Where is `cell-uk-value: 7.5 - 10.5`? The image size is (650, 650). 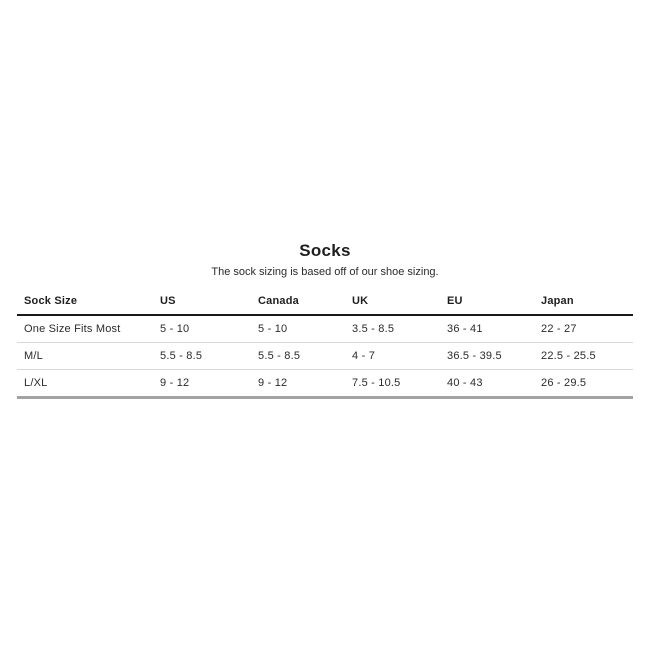
cell-uk-value: 7.5 - 10.5 is located at coordinates (392, 384).